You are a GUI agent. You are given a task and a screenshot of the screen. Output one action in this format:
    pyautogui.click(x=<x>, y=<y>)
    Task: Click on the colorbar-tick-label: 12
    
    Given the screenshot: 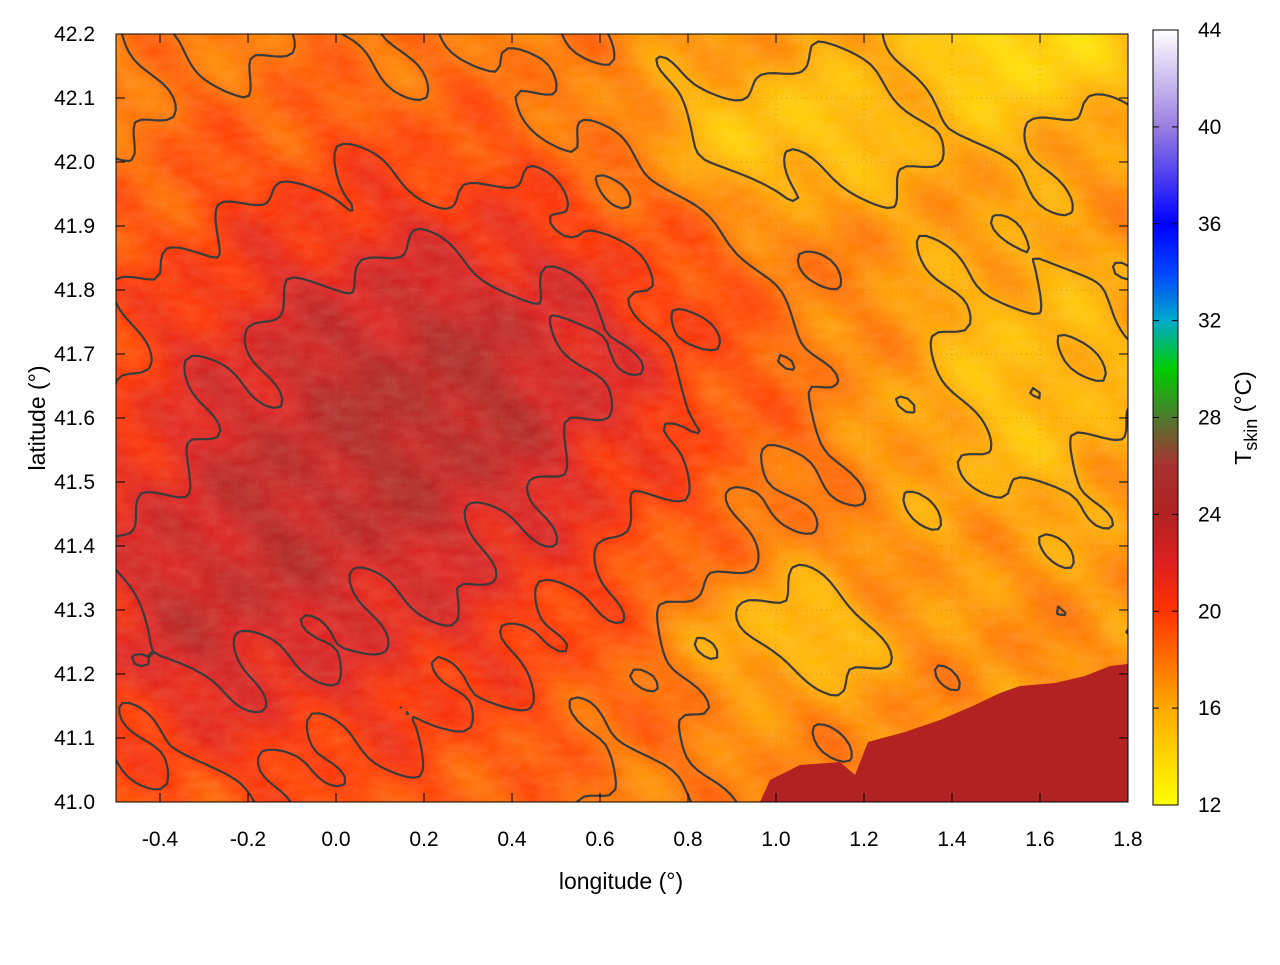 What is the action you would take?
    pyautogui.click(x=1209, y=805)
    